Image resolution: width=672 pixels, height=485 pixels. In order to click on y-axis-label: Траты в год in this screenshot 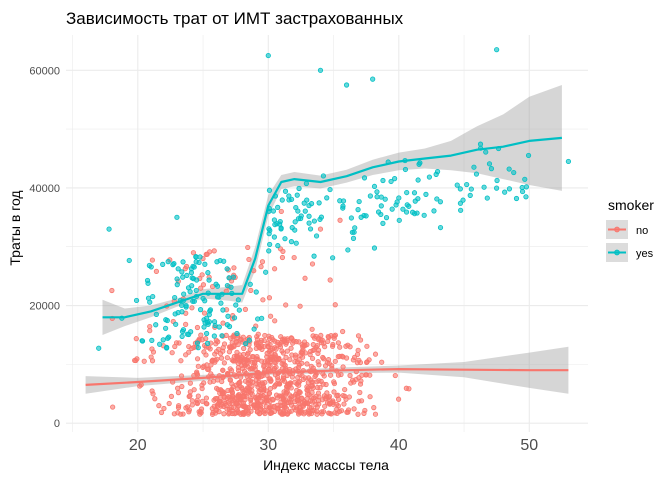, I will do `click(15, 227)`.